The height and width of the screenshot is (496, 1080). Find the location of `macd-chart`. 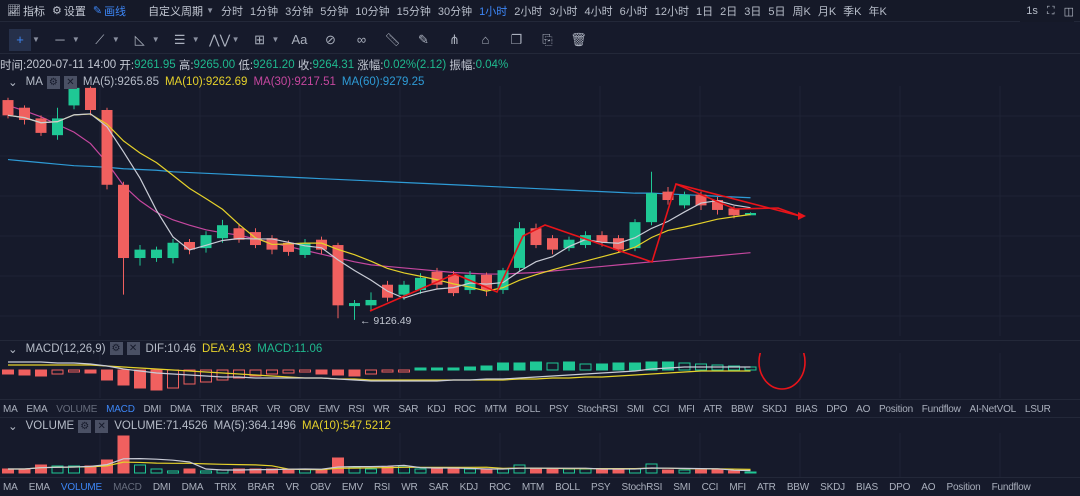

macd-chart is located at coordinates (540, 375).